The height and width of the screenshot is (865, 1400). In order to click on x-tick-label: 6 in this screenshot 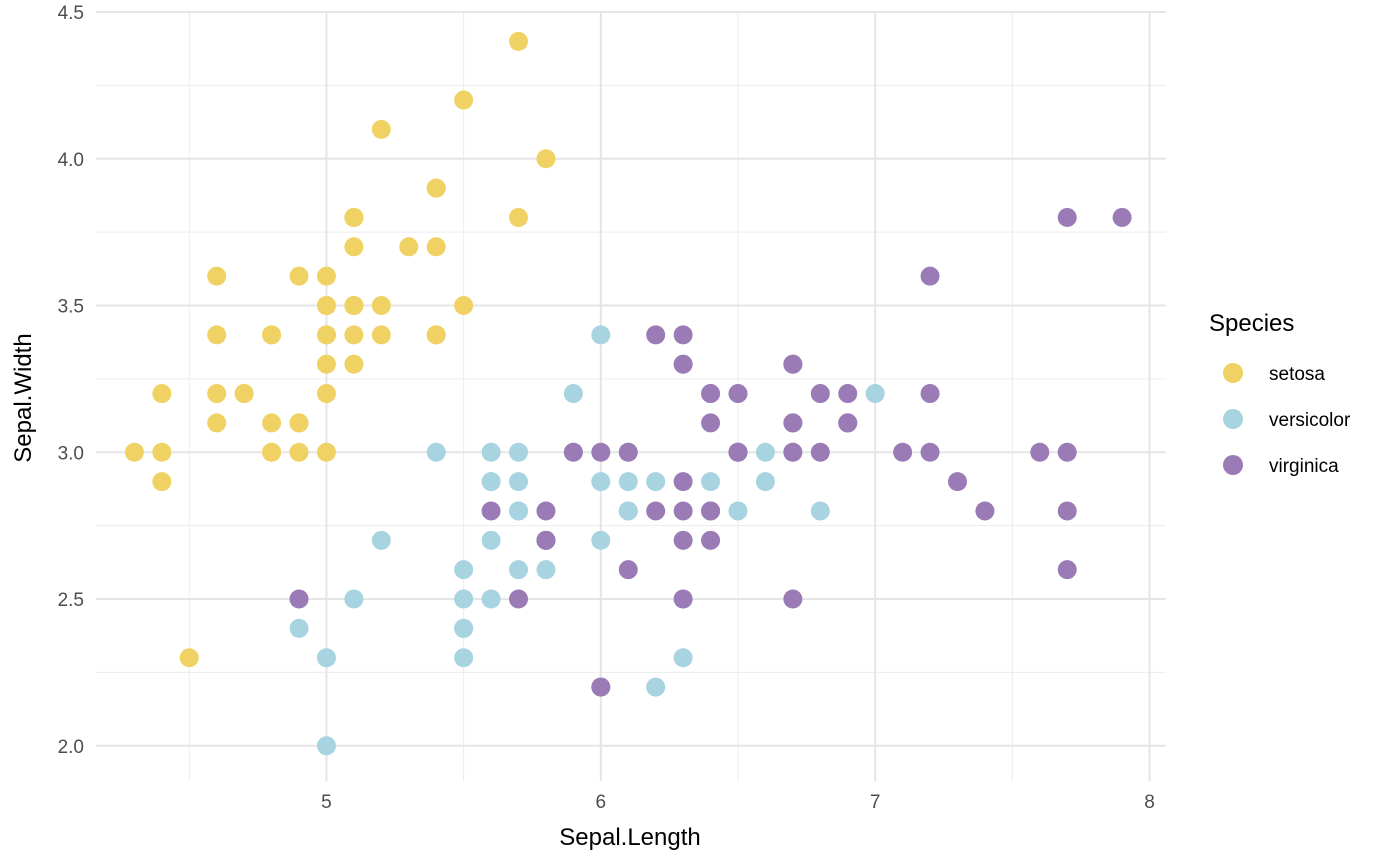, I will do `click(601, 802)`.